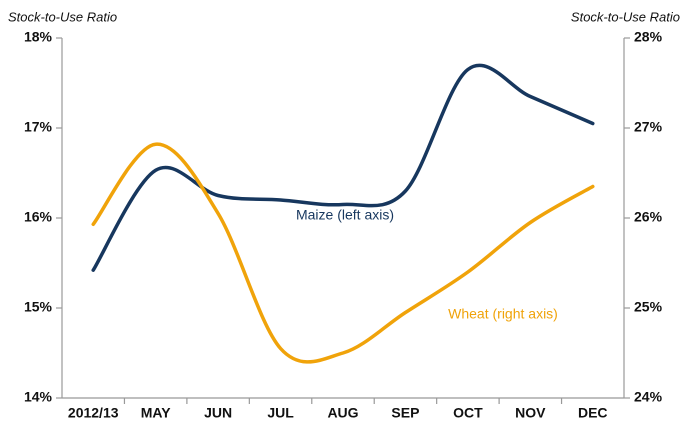 The image size is (687, 421). Describe the element at coordinates (38, 307) in the screenshot. I see `y-tick-label: 15%` at that location.